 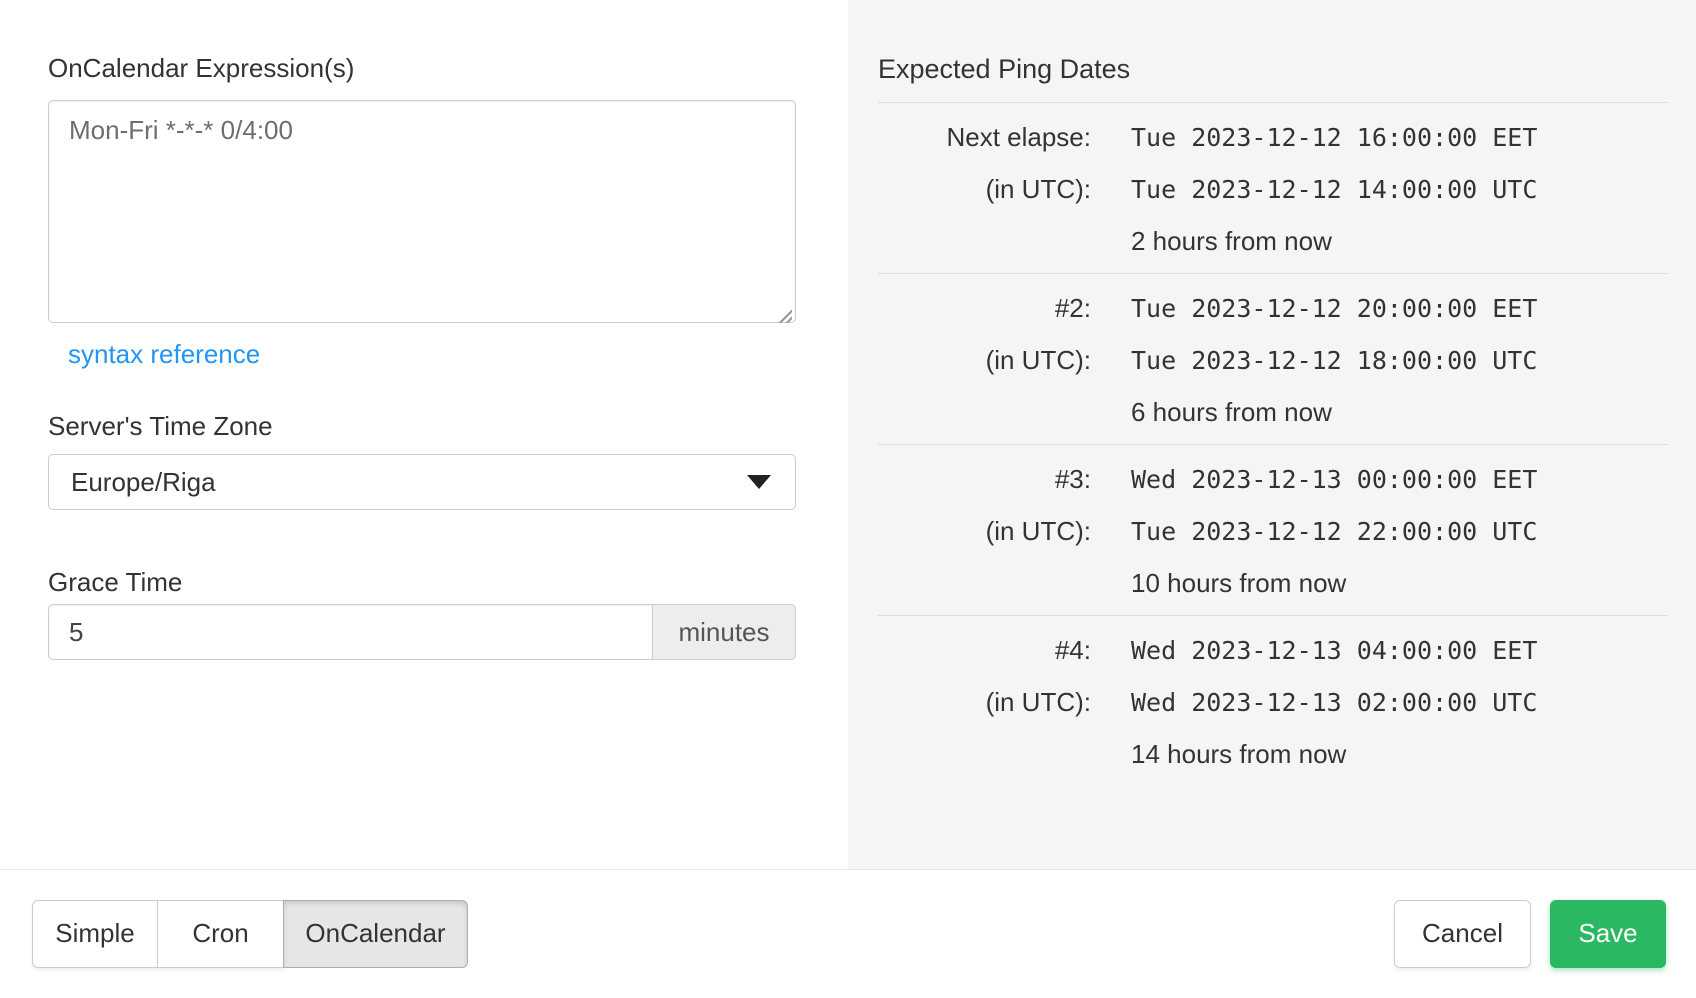 I want to click on schedule-type-tabs: Simple Cron OnCalendar, so click(x=250, y=933).